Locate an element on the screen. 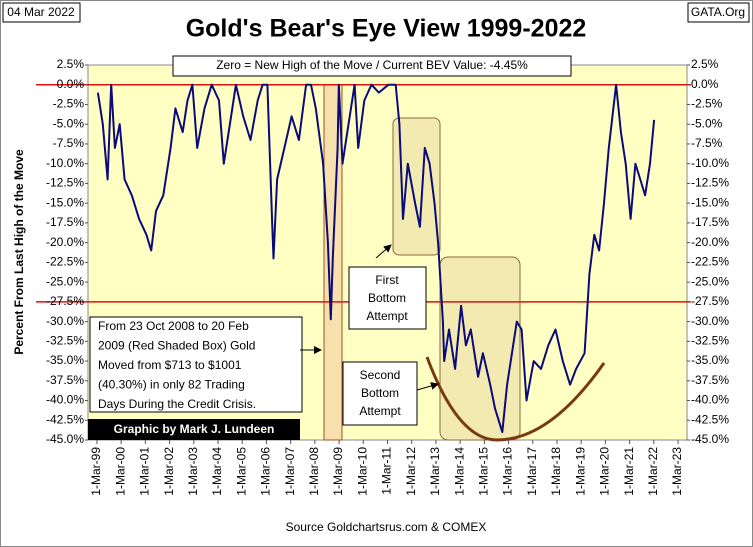 This screenshot has width=753, height=547. source: Source Goldchartsrus.com & COMEX is located at coordinates (386, 527).